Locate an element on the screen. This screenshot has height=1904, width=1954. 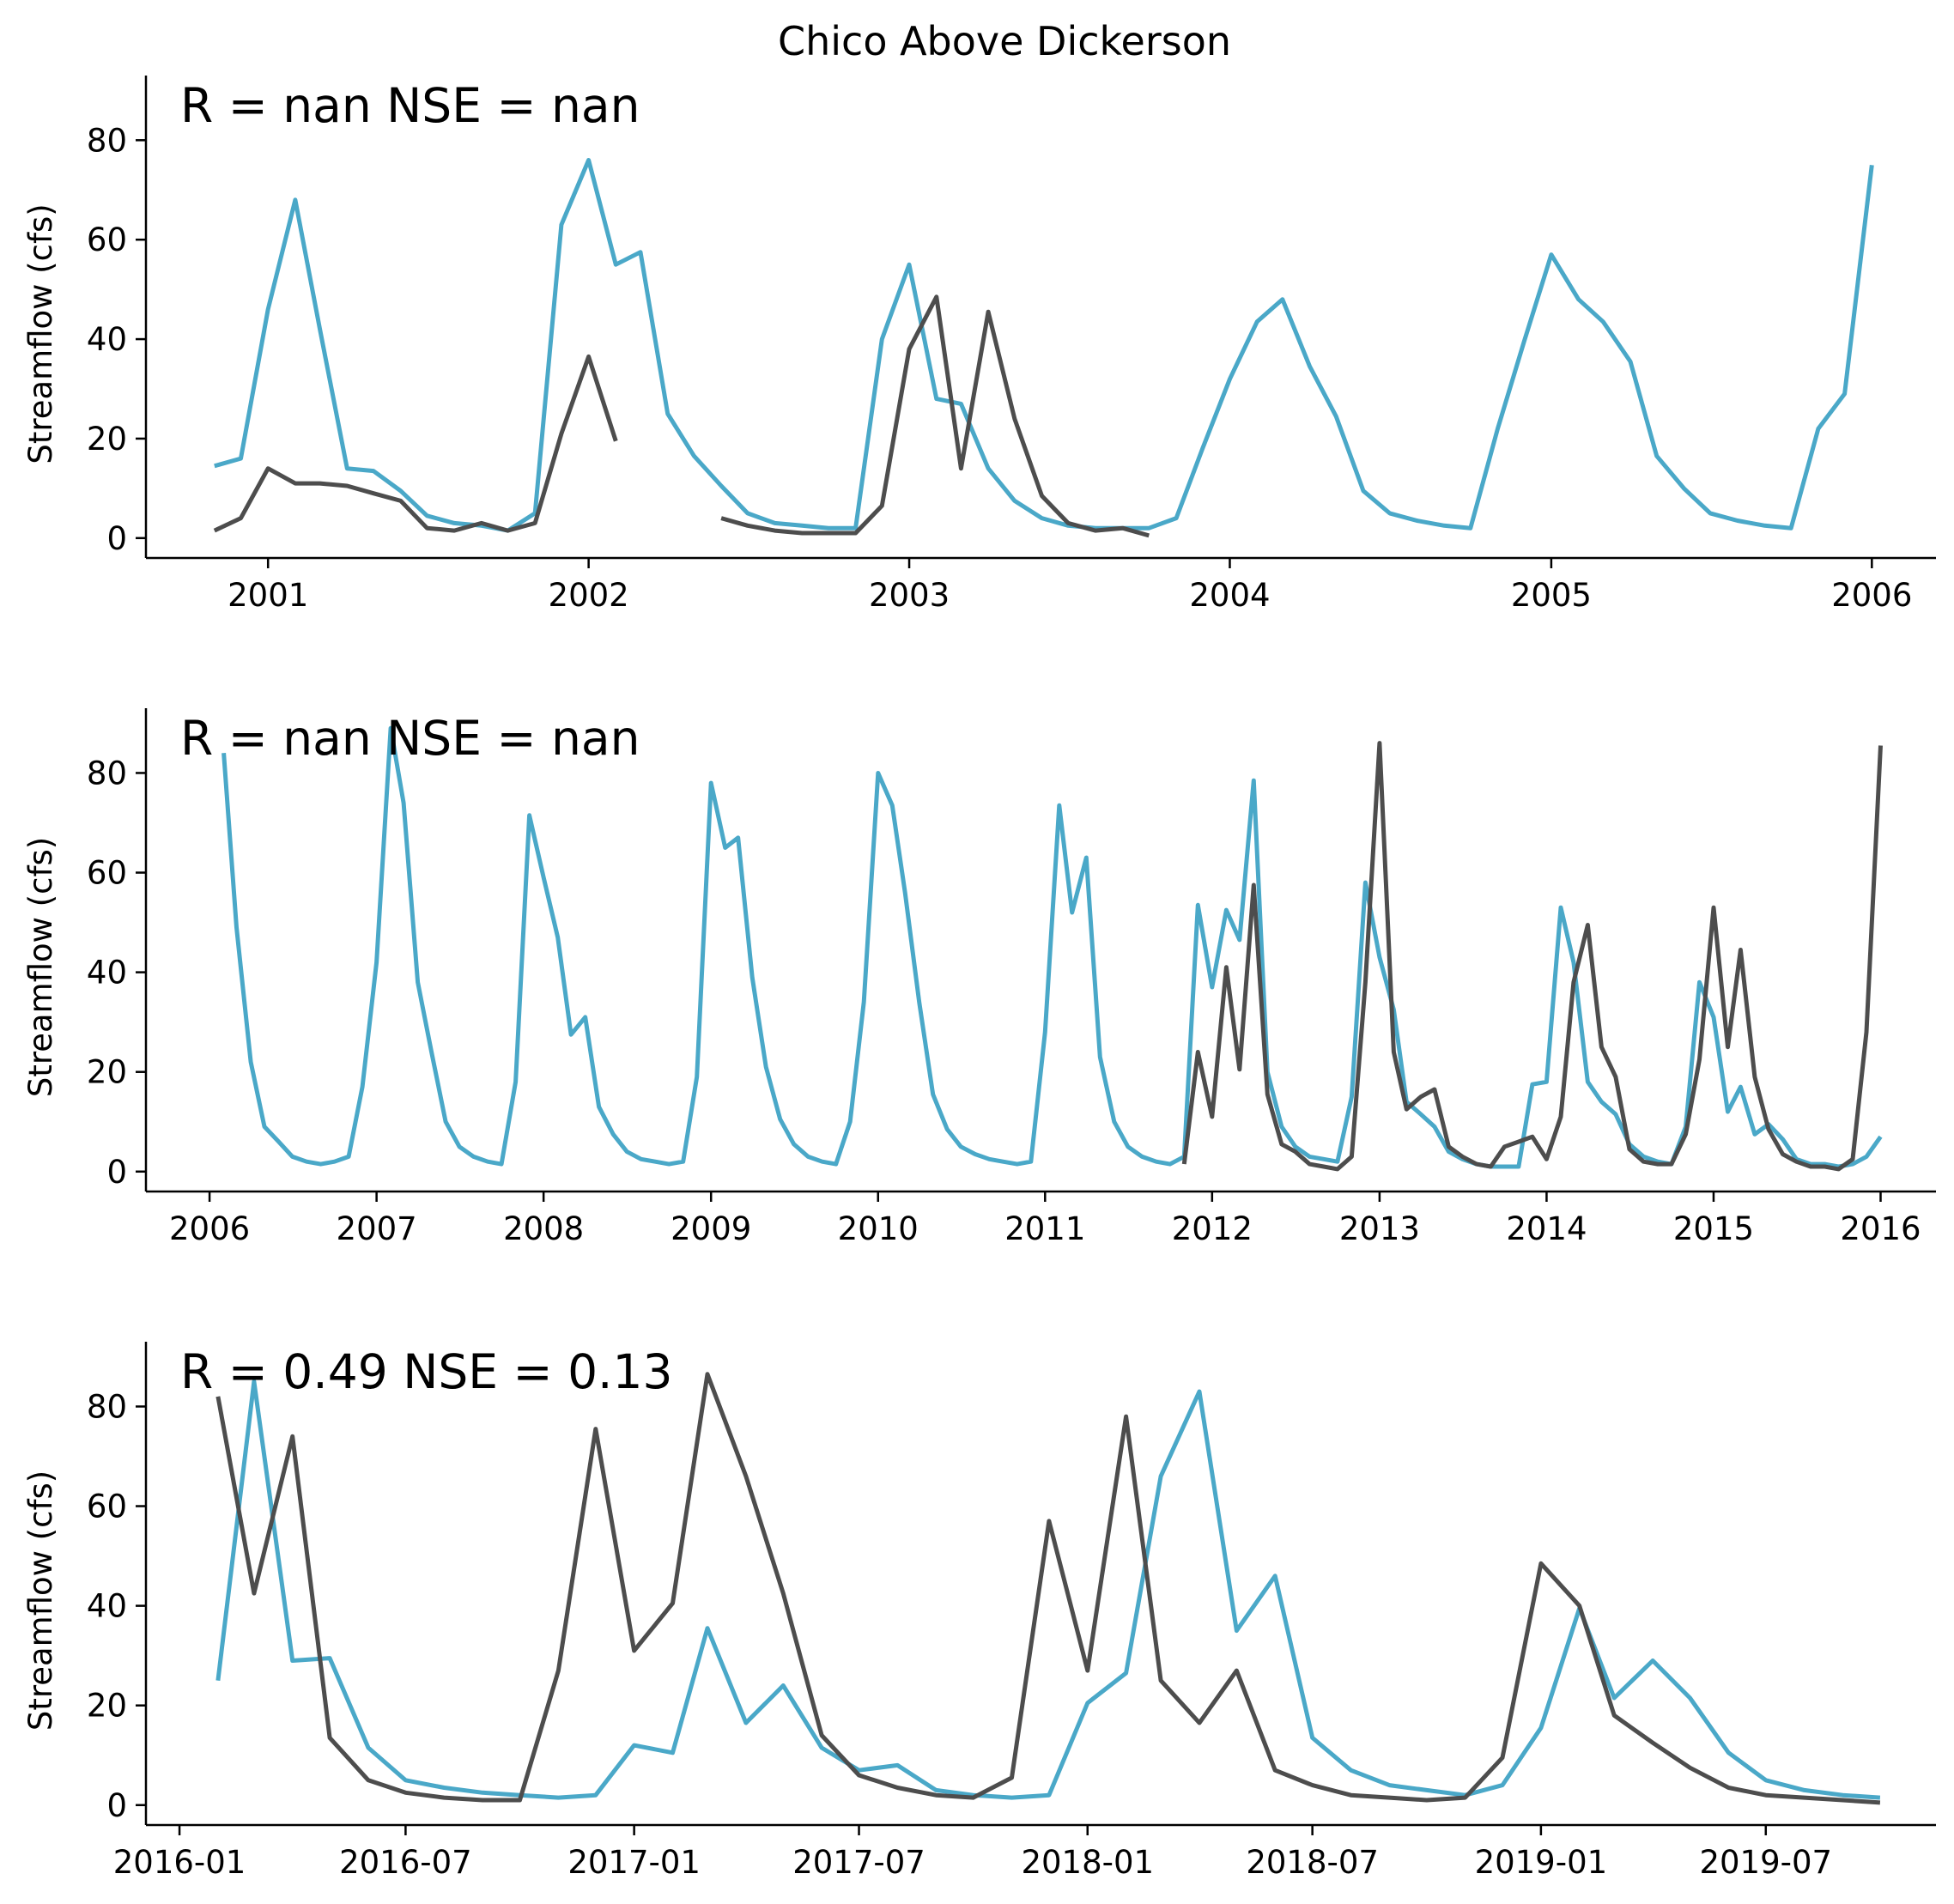
x-tick-label: 2019-01 is located at coordinates (1541, 1863).